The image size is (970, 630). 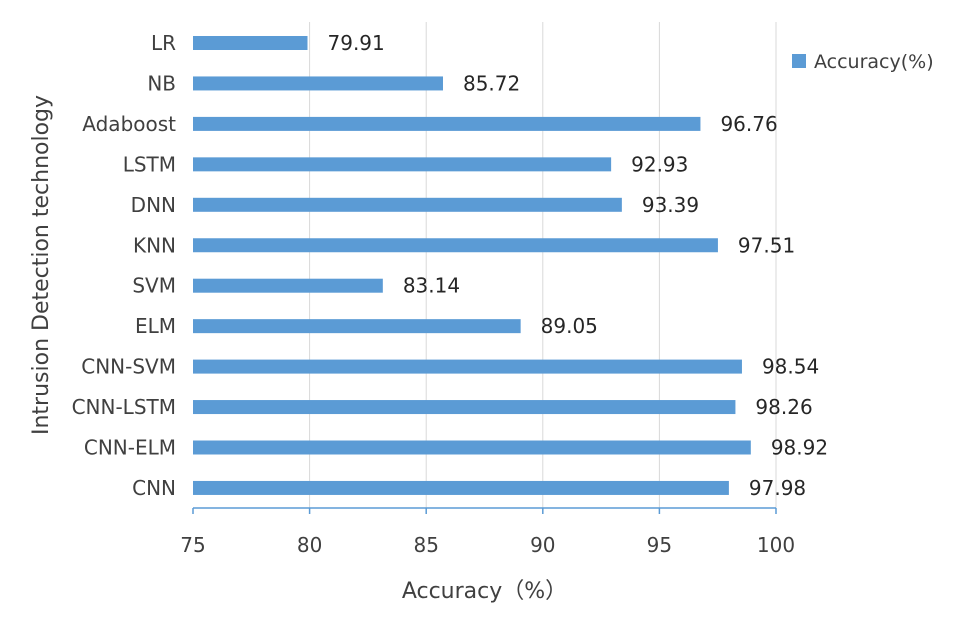 I want to click on x-tick-label: 100, so click(x=776, y=545).